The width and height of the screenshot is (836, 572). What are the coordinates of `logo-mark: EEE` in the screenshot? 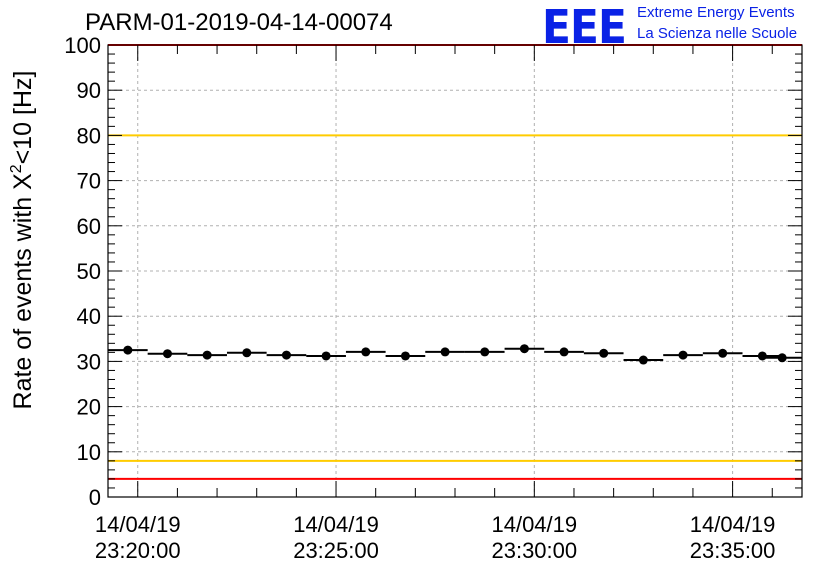 It's located at (584, 27).